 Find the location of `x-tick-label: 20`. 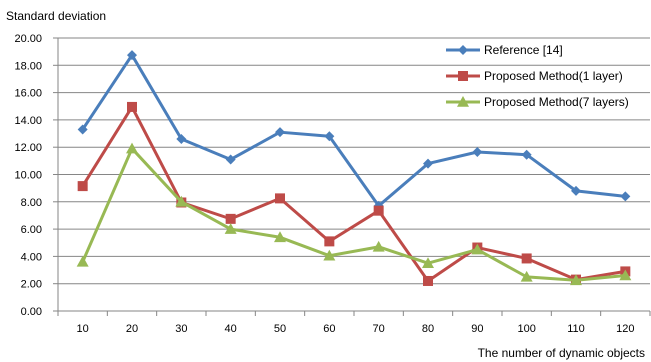

x-tick-label: 20 is located at coordinates (132, 329).